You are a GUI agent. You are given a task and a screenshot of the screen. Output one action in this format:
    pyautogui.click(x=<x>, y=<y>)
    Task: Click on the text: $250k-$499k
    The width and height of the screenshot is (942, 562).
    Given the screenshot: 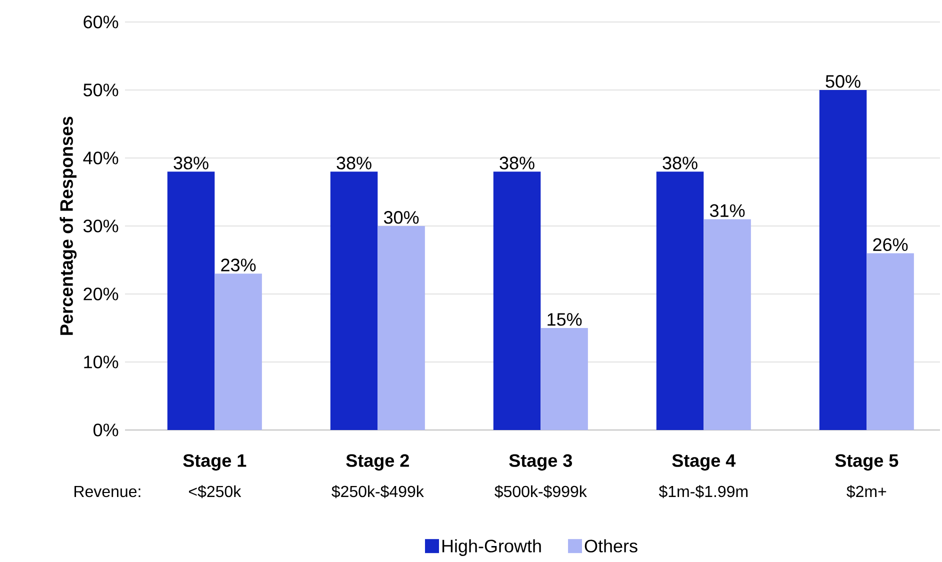 What is the action you would take?
    pyautogui.click(x=378, y=491)
    